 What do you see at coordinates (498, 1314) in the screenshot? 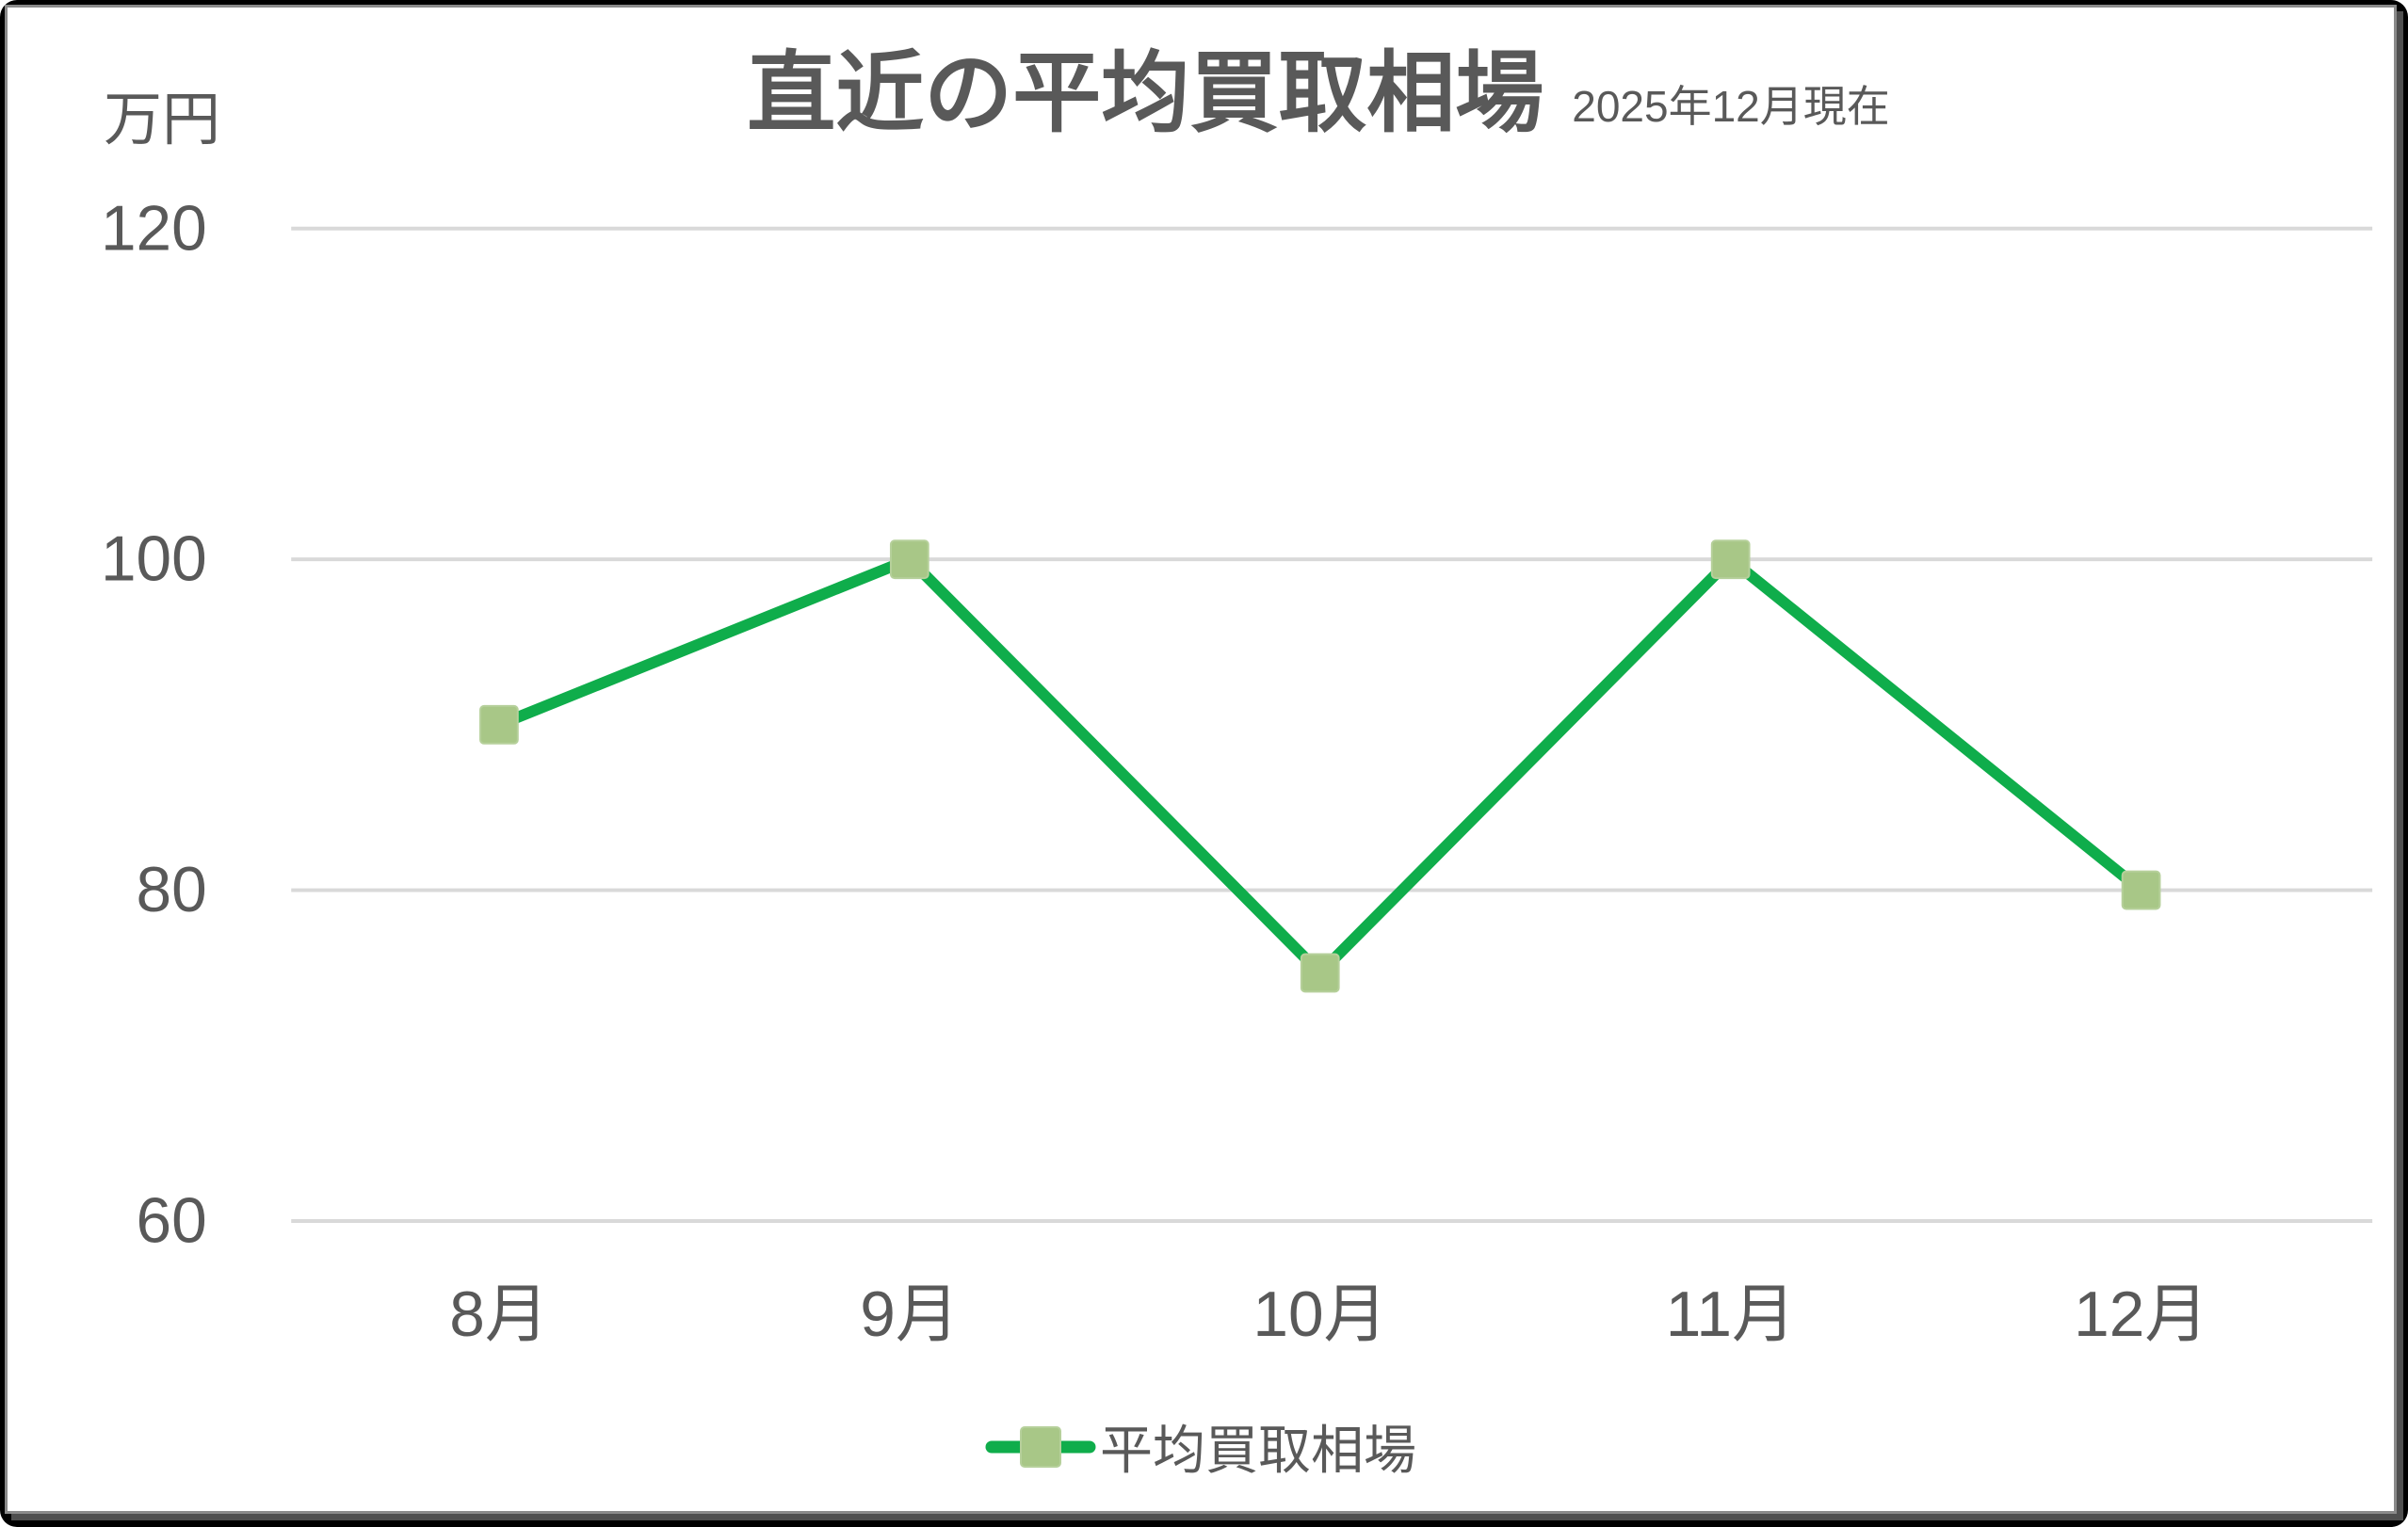
I see `x-axis-label: 8月` at bounding box center [498, 1314].